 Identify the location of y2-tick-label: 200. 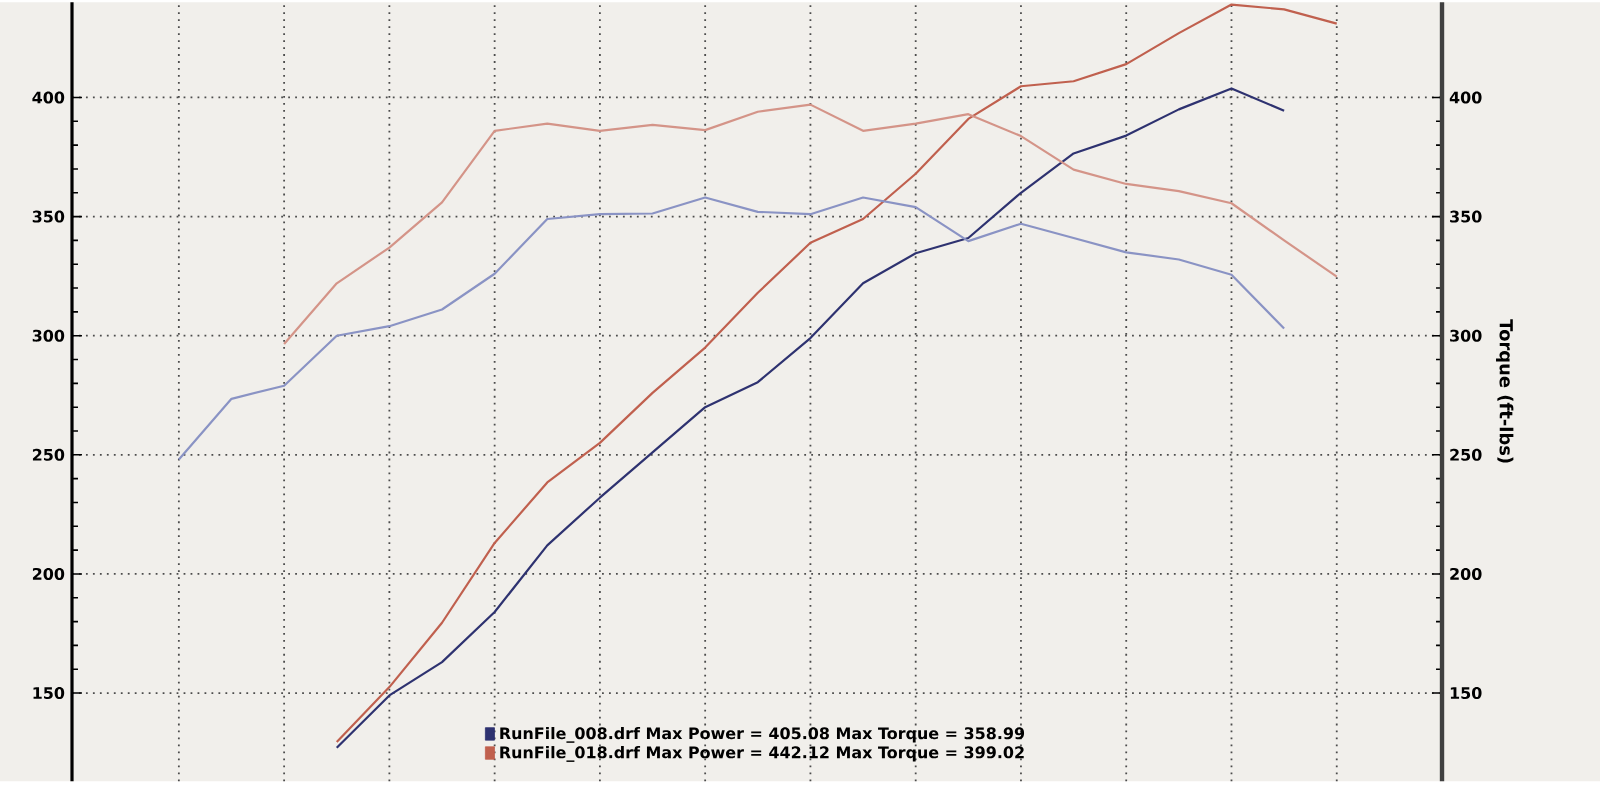
(1466, 574).